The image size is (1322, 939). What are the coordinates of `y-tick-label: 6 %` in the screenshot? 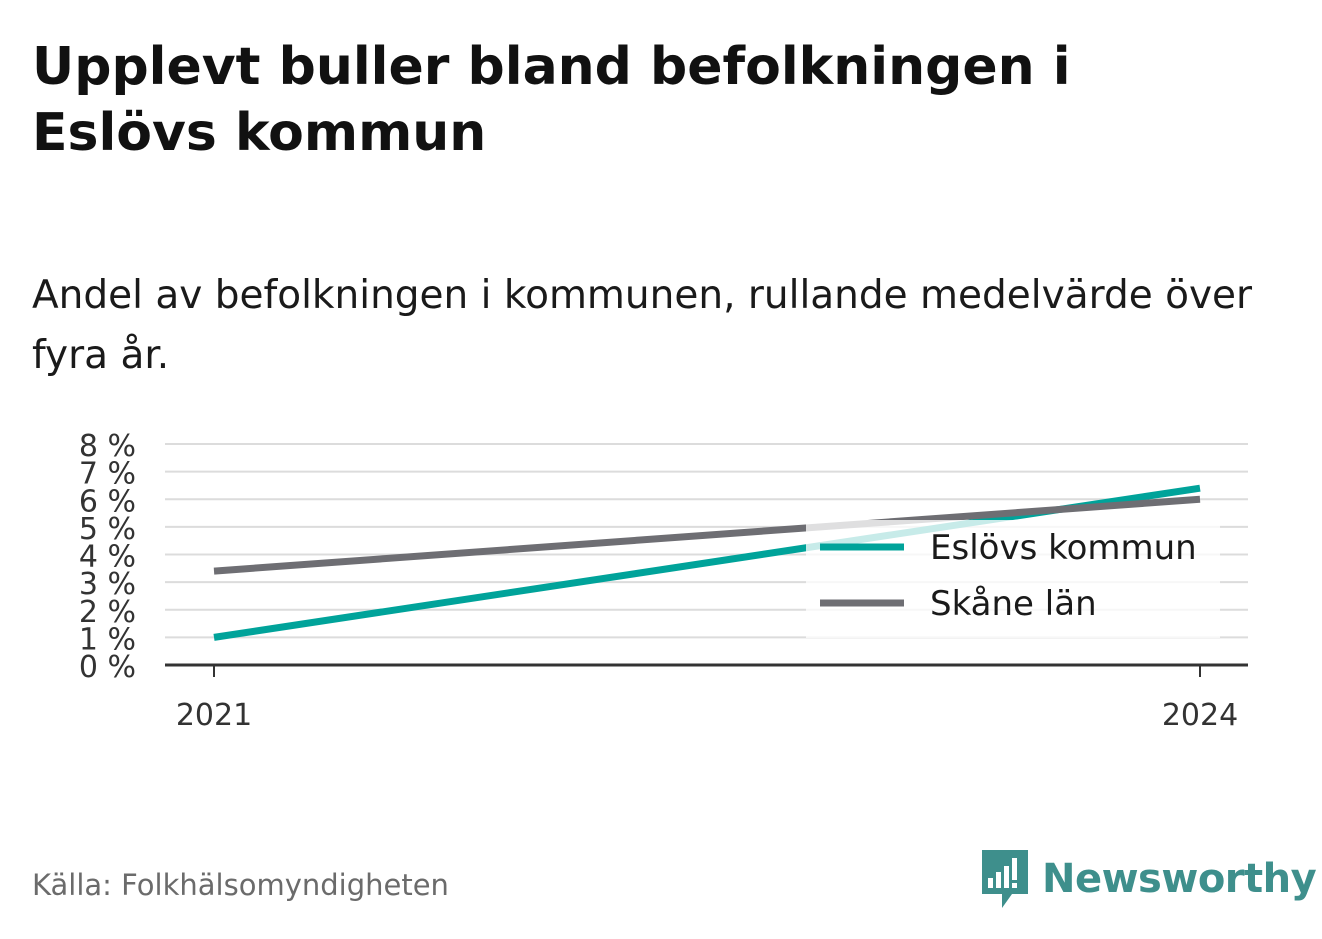 It's located at (107, 501).